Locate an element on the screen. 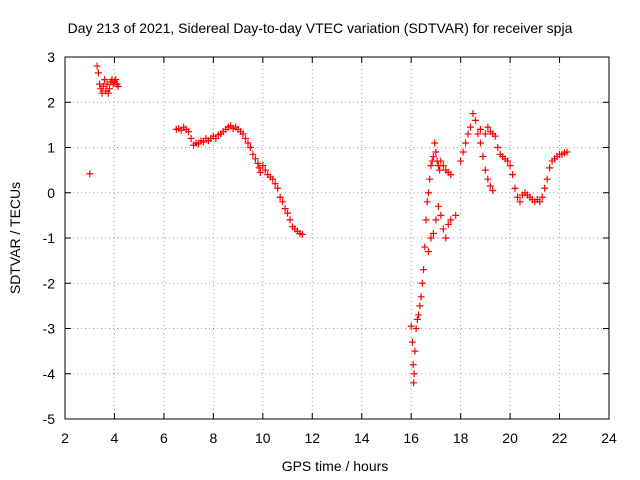 The width and height of the screenshot is (640, 480). x-tick-label: 16 is located at coordinates (411, 438).